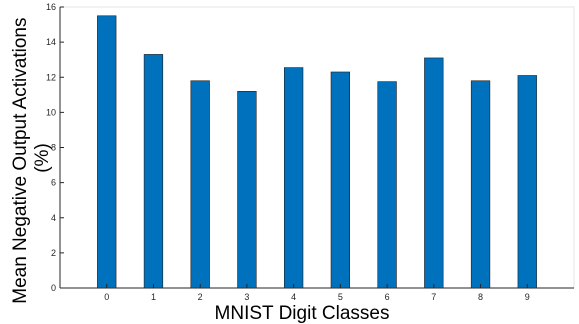 This screenshot has height=324, width=579. I want to click on x-tick-label: 8, so click(480, 297).